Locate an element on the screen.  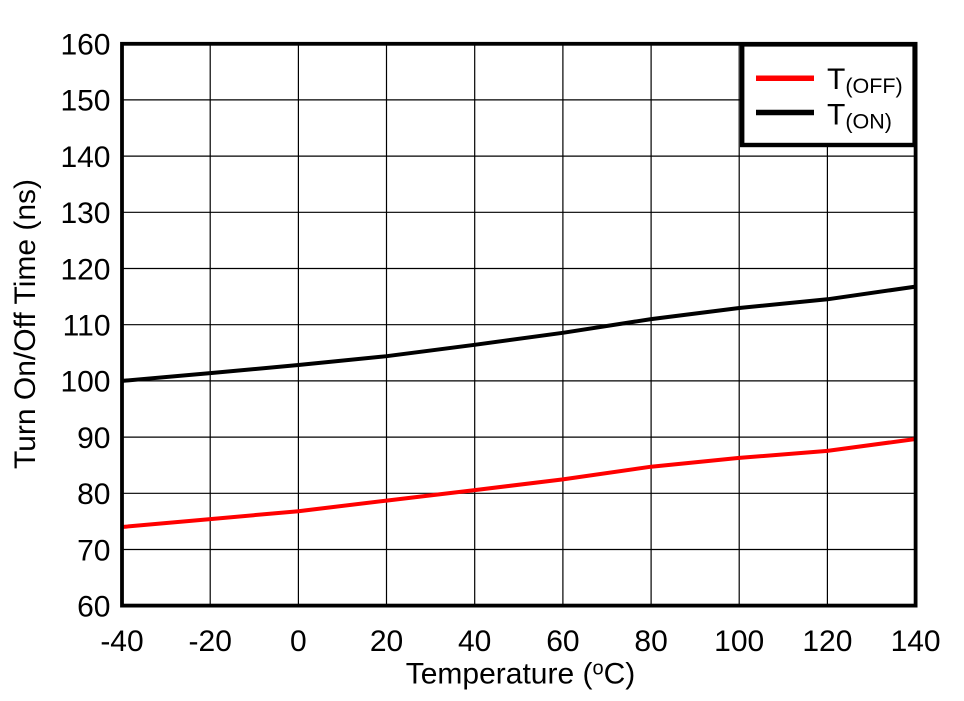
svg-text: -40 is located at coordinates (121, 641).